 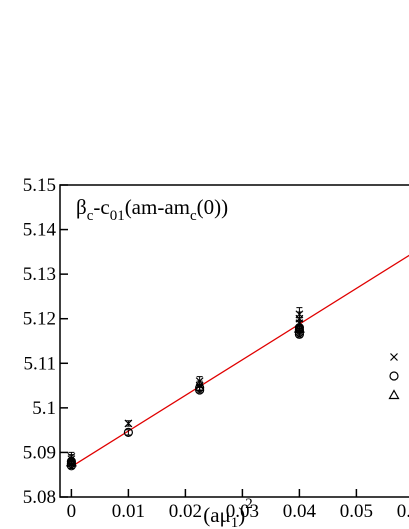 I want to click on x-label-part: ), so click(x=241, y=515).